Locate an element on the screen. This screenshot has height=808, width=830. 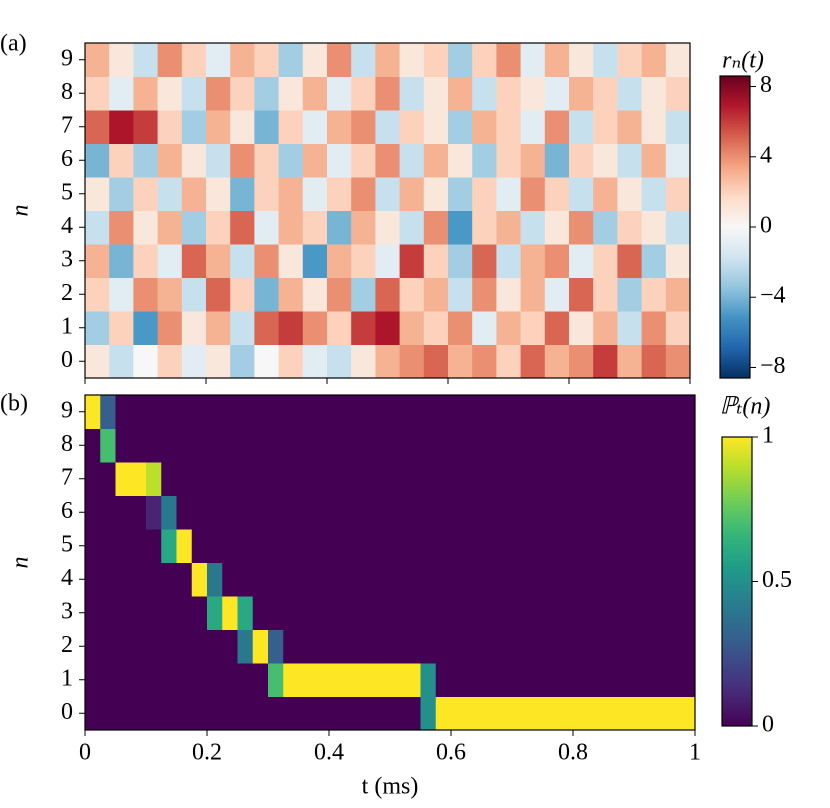
colorbar-tick-label: 1 is located at coordinates (768, 436).